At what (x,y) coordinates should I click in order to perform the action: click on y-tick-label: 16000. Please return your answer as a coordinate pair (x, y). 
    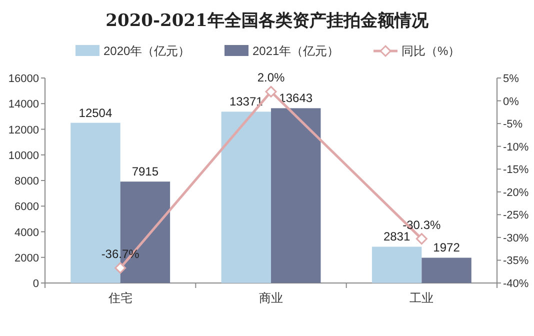
    Looking at the image, I should click on (23, 79).